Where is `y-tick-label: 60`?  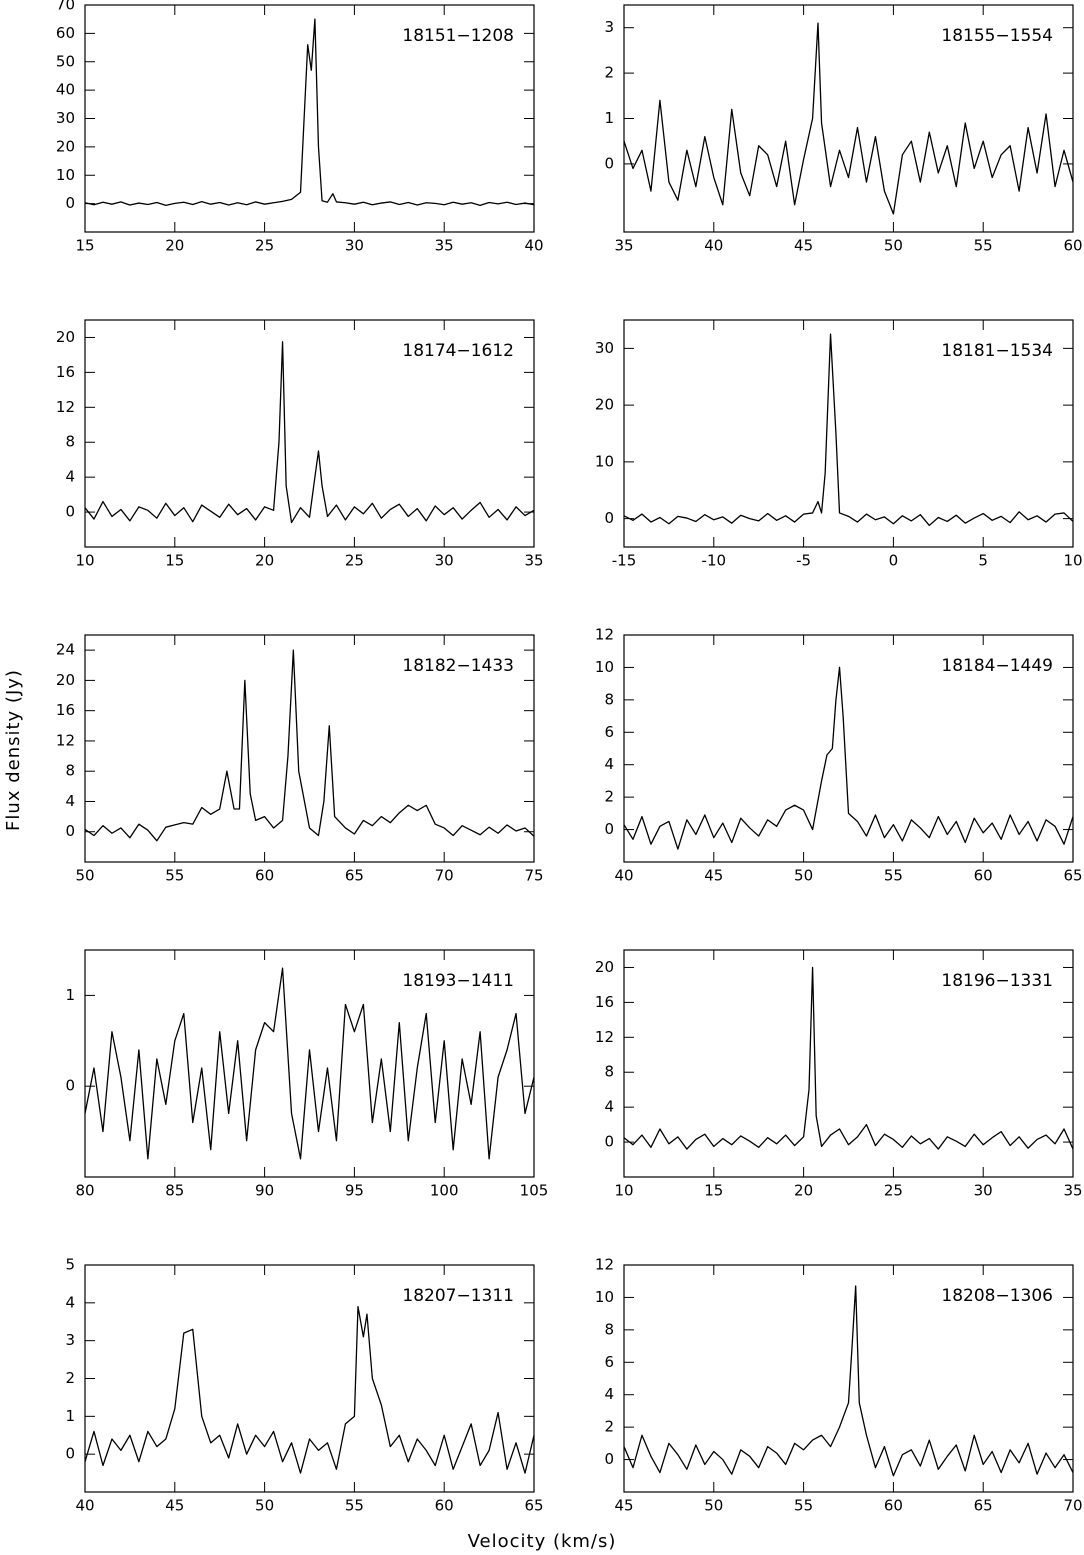 y-tick-label: 60 is located at coordinates (65, 33).